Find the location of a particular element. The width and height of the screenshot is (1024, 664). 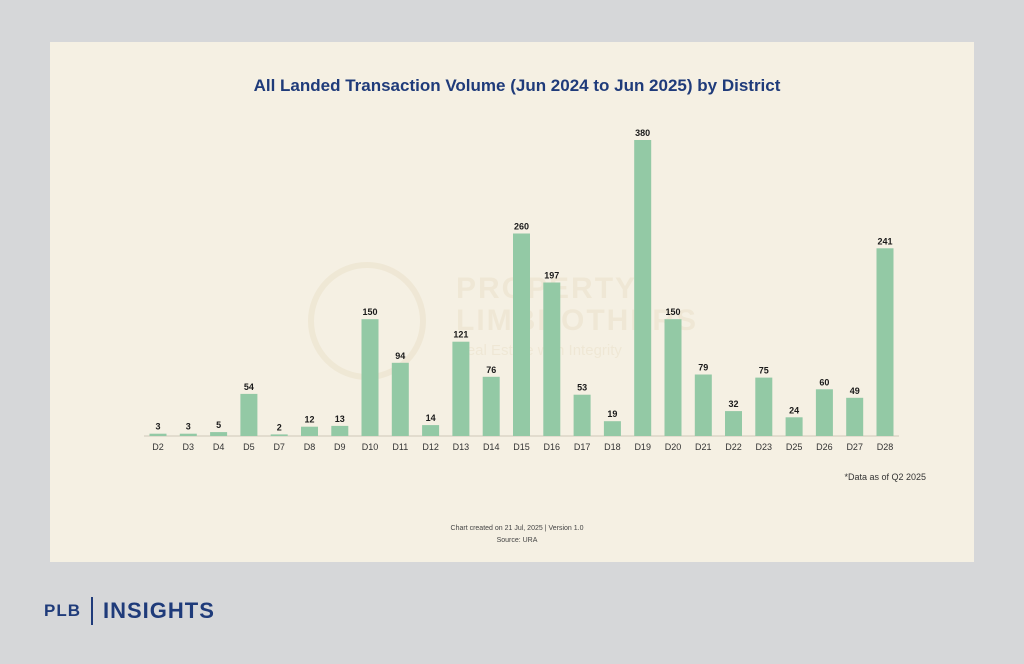

data-label-D11: 94 is located at coordinates (400, 356).